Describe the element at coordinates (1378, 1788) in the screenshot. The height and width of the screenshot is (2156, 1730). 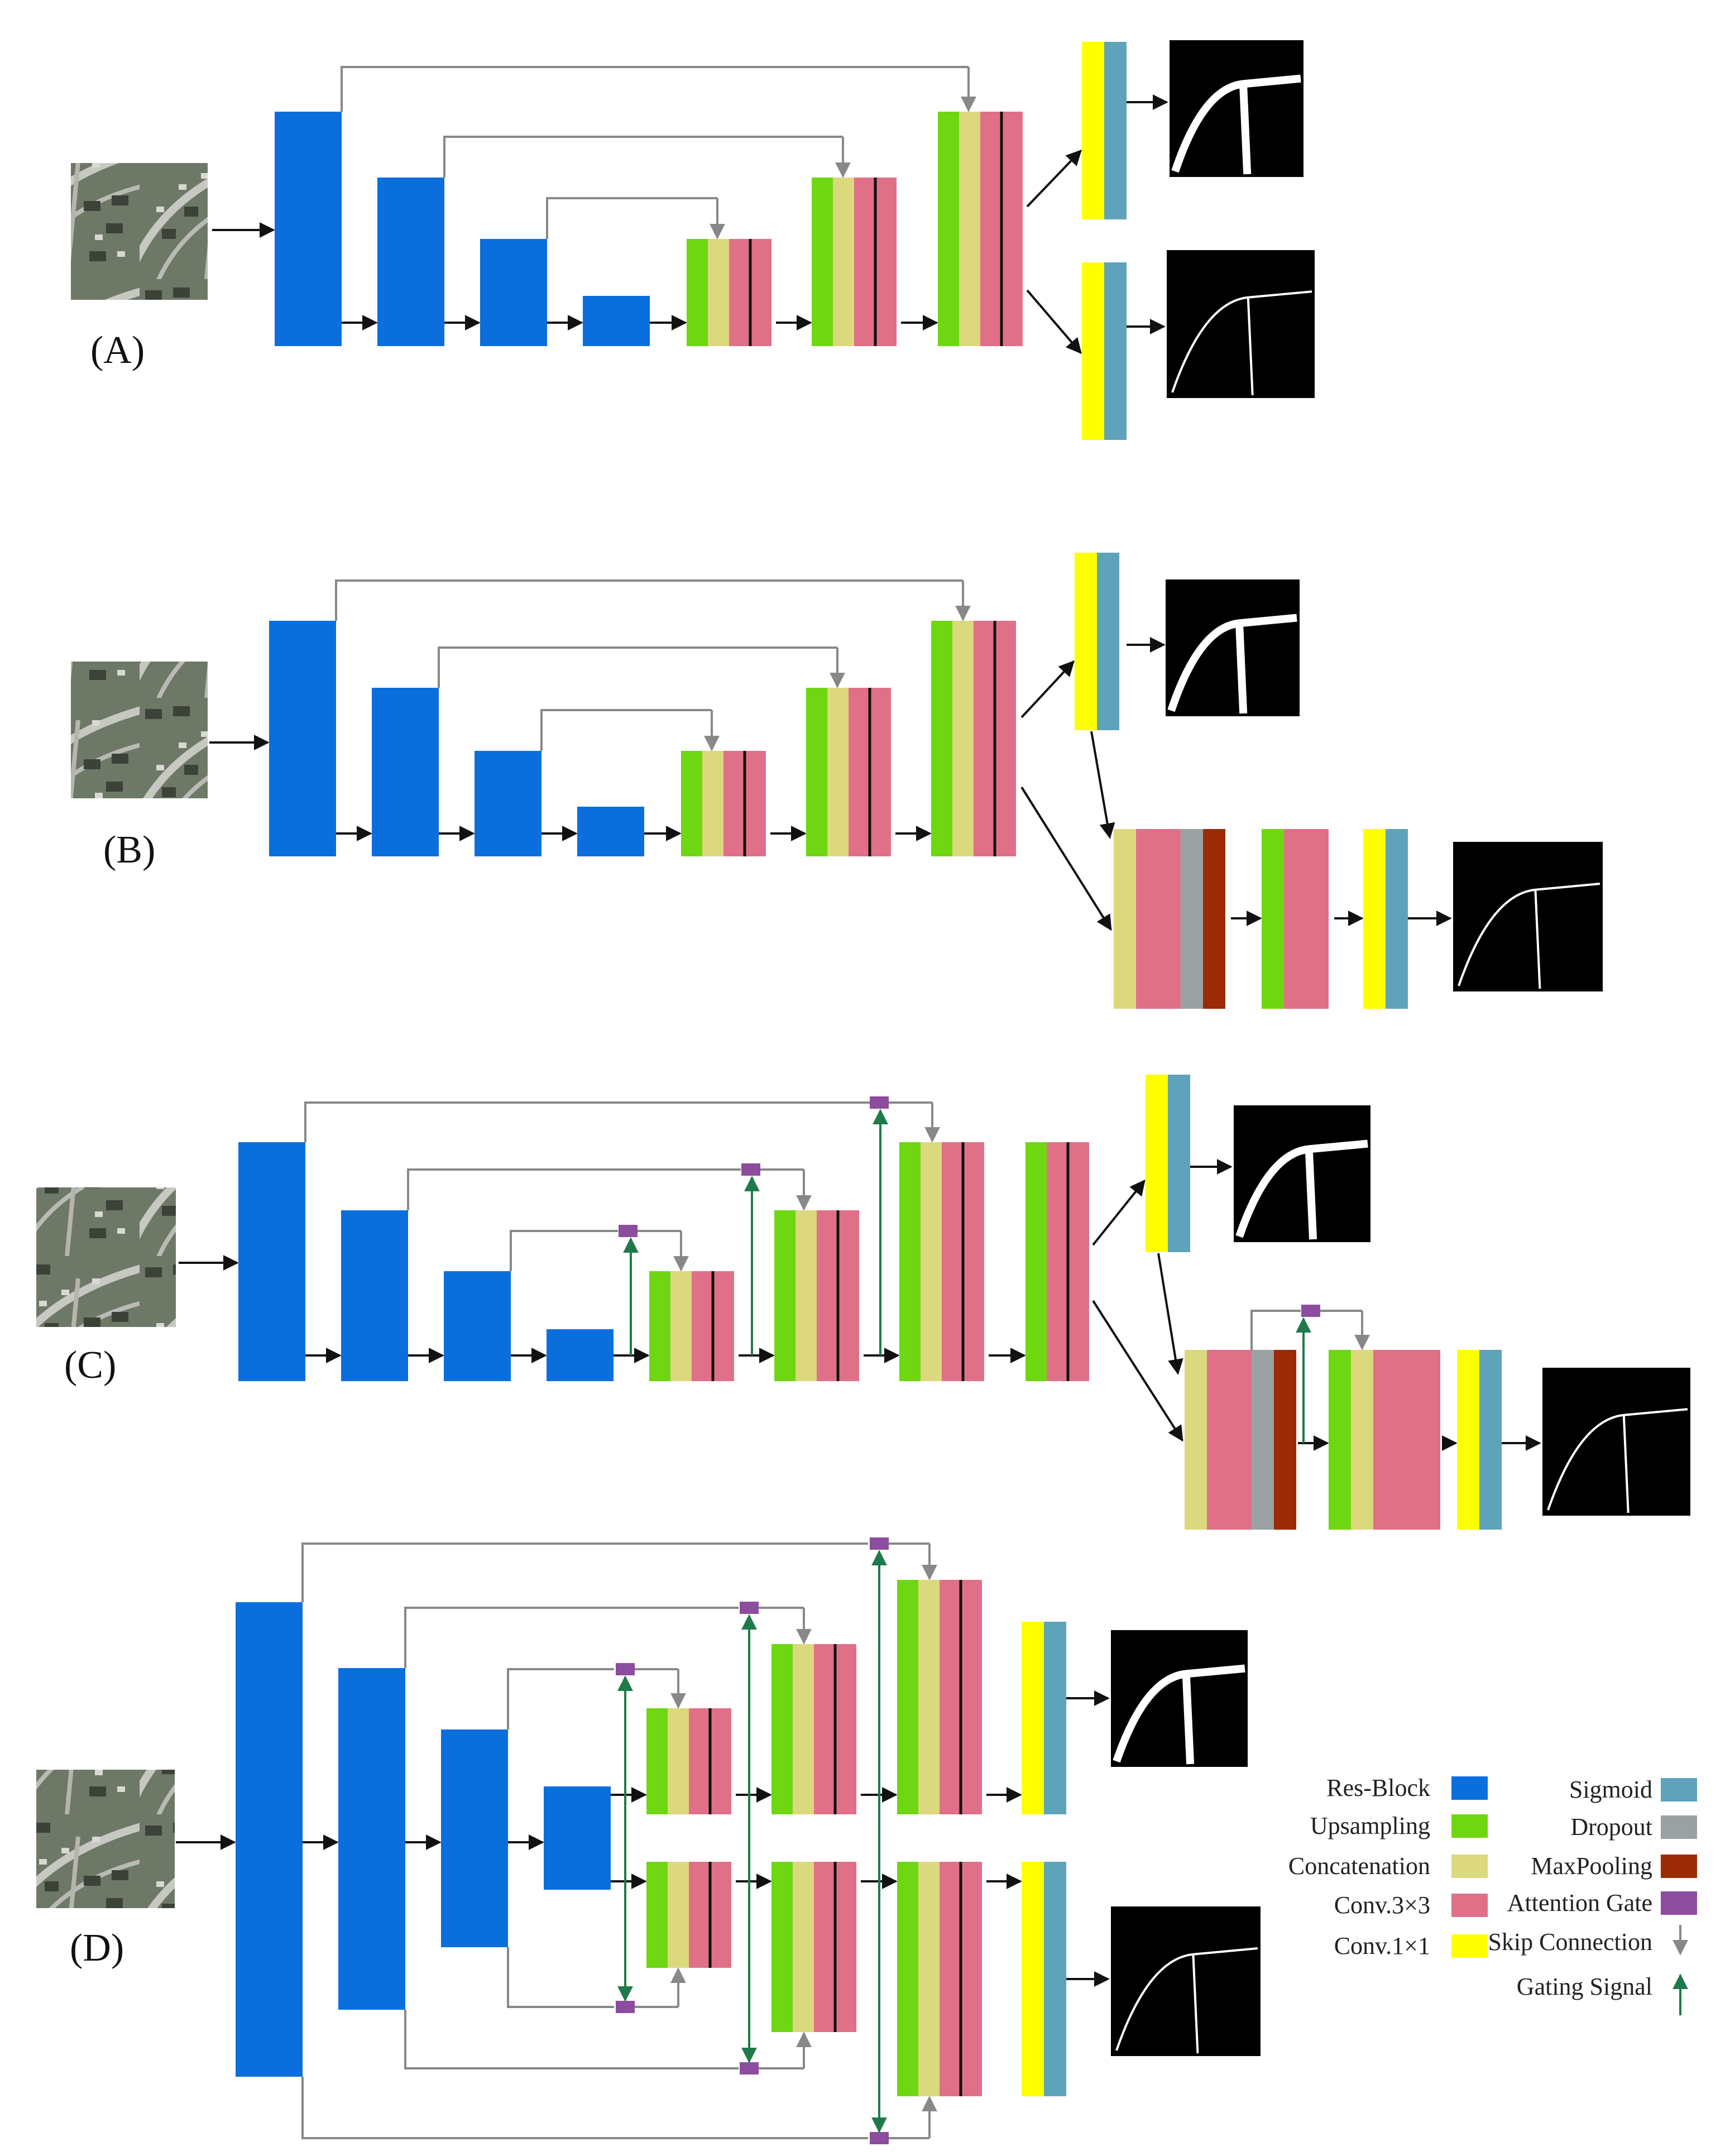
I see `legend-label: Res-Block` at that location.